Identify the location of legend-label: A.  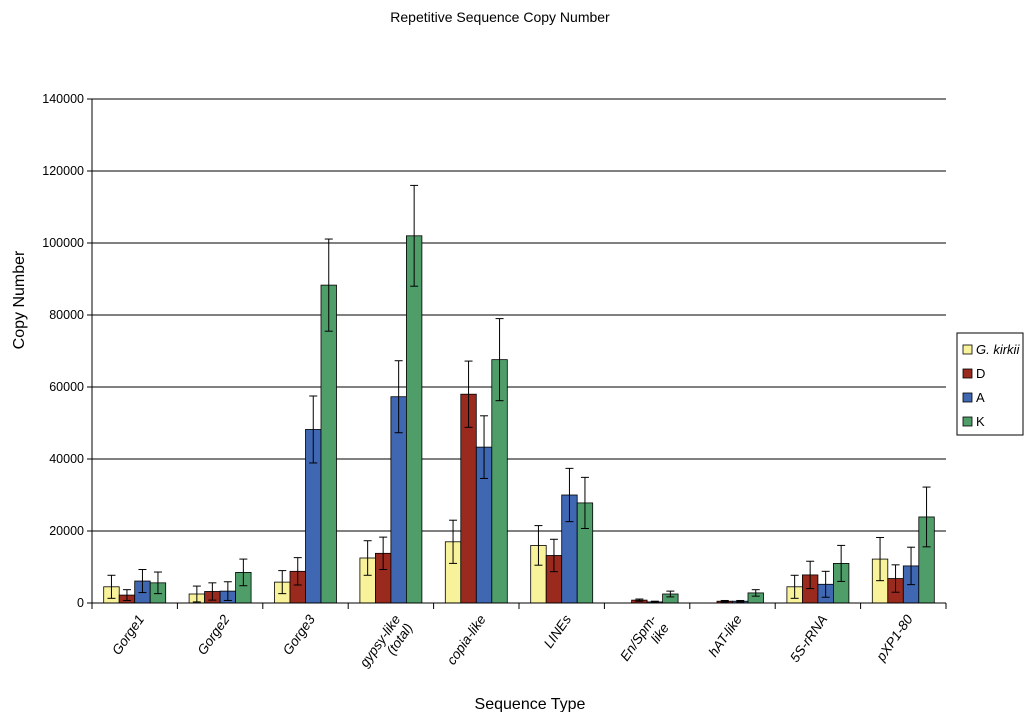
(980, 397).